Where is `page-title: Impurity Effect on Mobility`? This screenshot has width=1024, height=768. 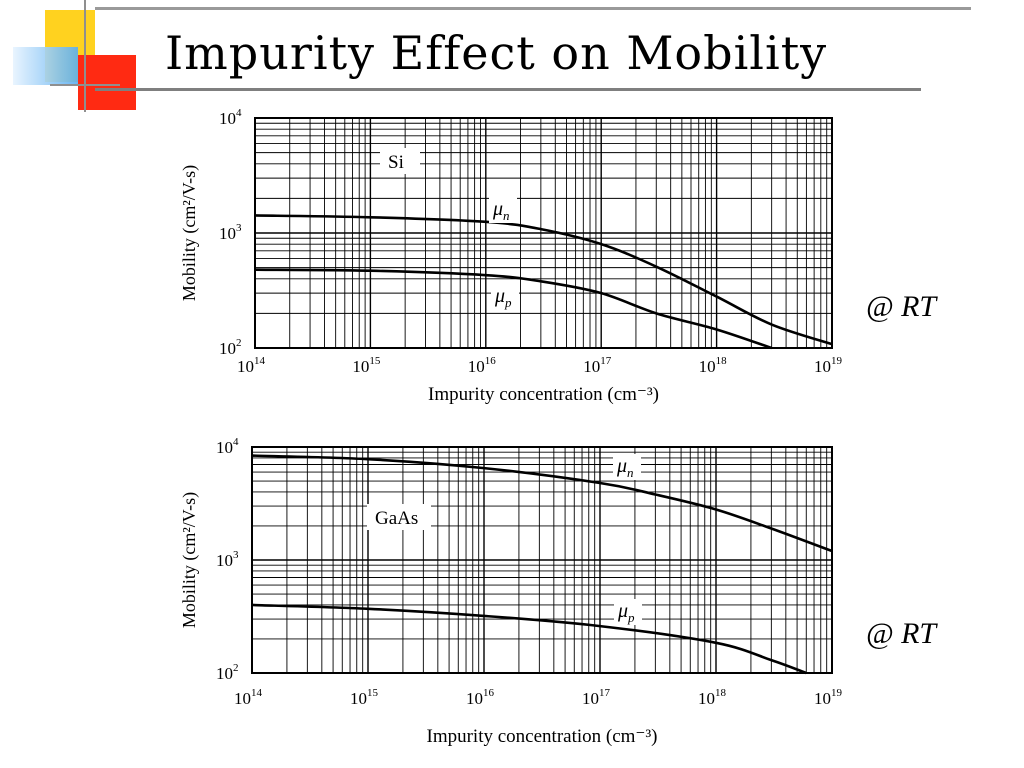 page-title: Impurity Effect on Mobility is located at coordinates (496, 53).